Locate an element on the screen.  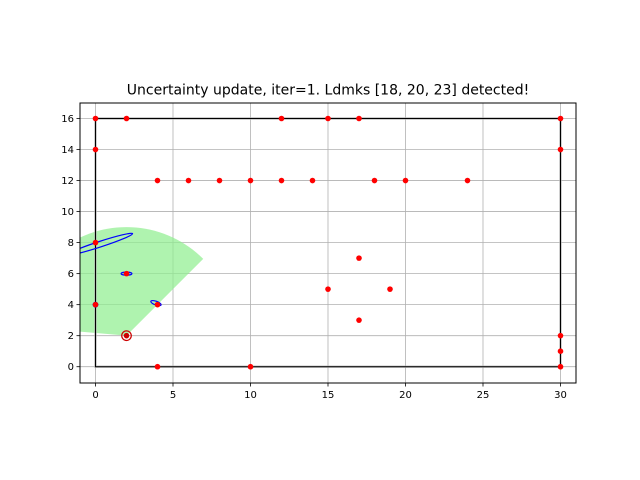
y-tick-label: 8 is located at coordinates (71, 243).